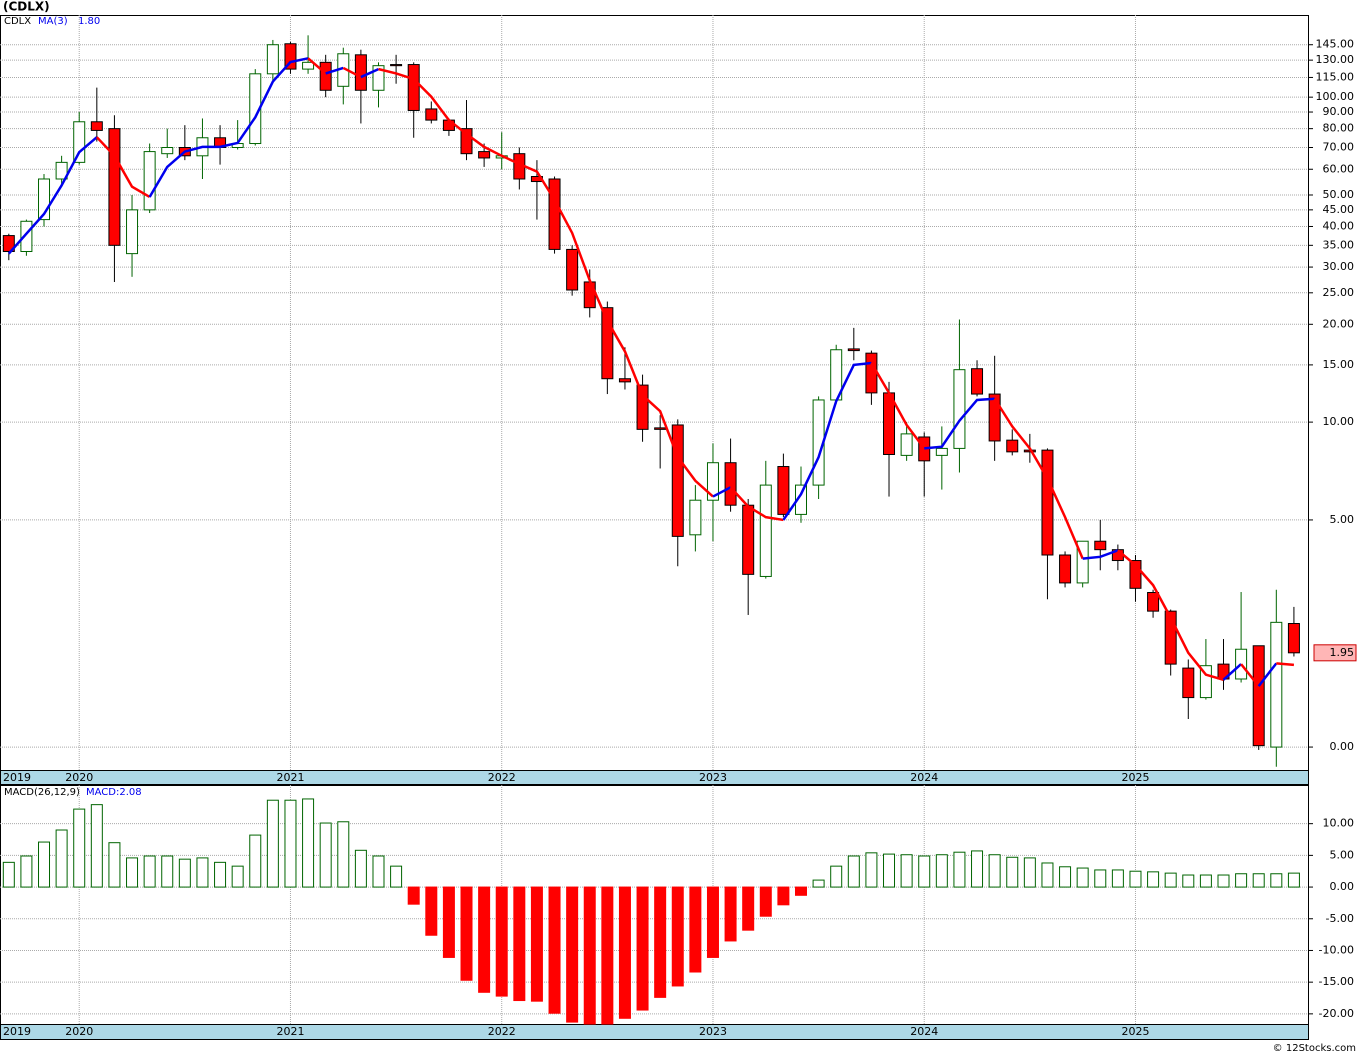  I want to click on y-tick-label: -10.00, so click(1336, 949).